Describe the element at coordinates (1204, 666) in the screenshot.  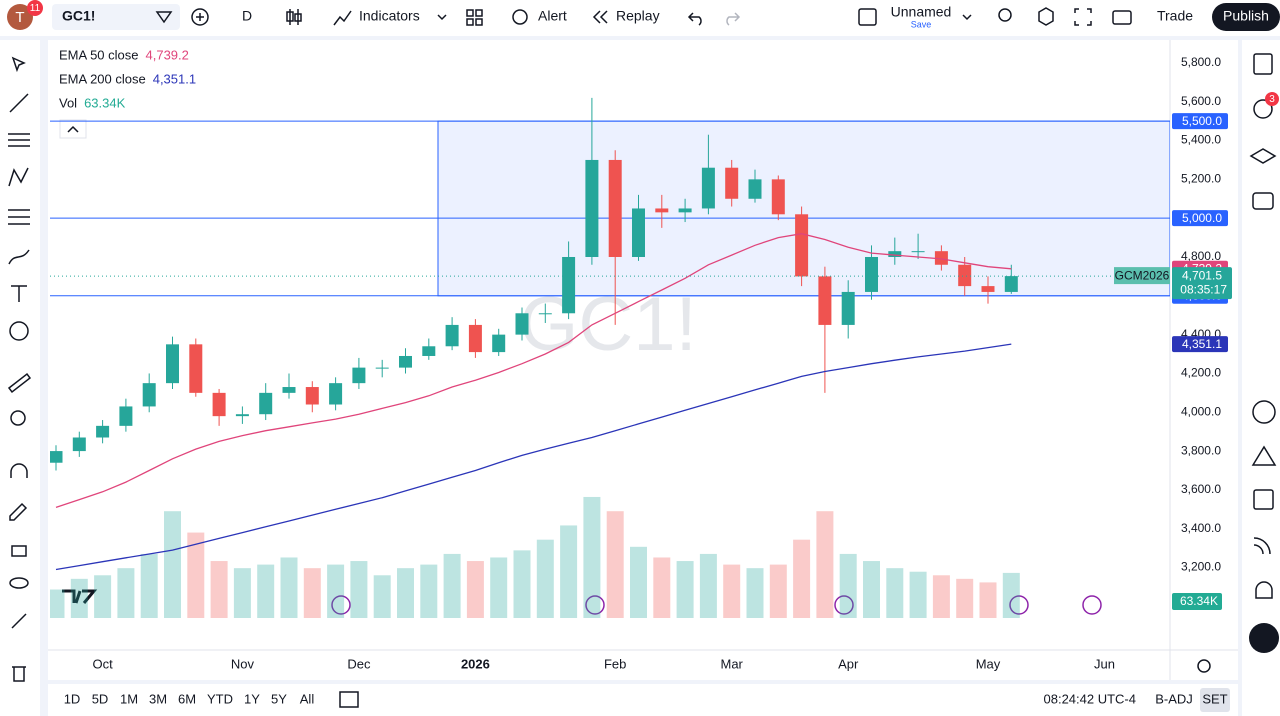
I see `time-settings` at that location.